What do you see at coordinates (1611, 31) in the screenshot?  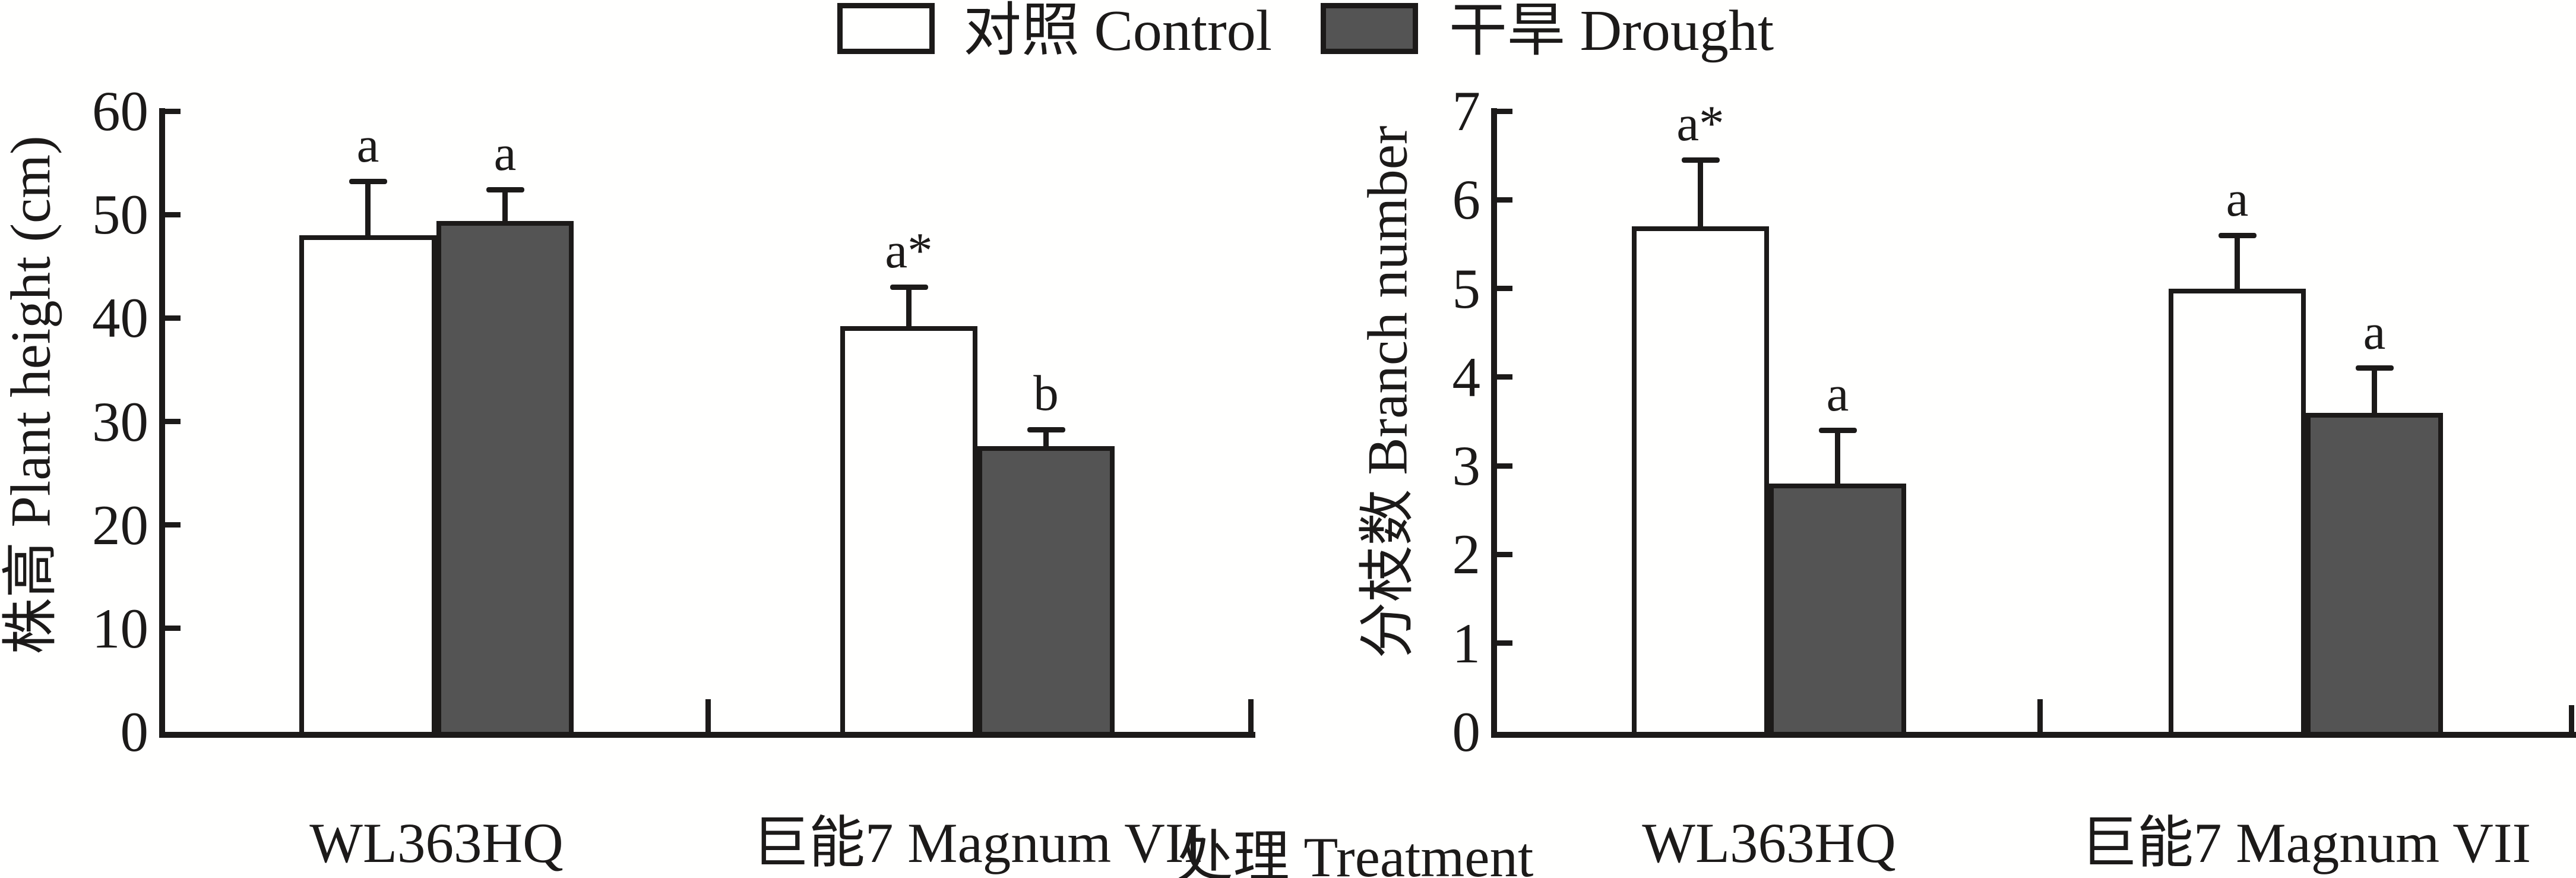 I see `legend-label-drought: 干旱 Drought` at bounding box center [1611, 31].